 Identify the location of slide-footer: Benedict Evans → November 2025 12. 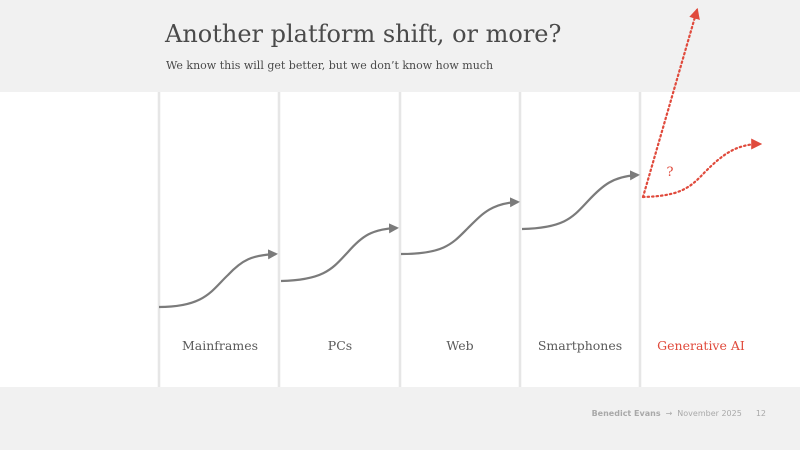
(679, 413).